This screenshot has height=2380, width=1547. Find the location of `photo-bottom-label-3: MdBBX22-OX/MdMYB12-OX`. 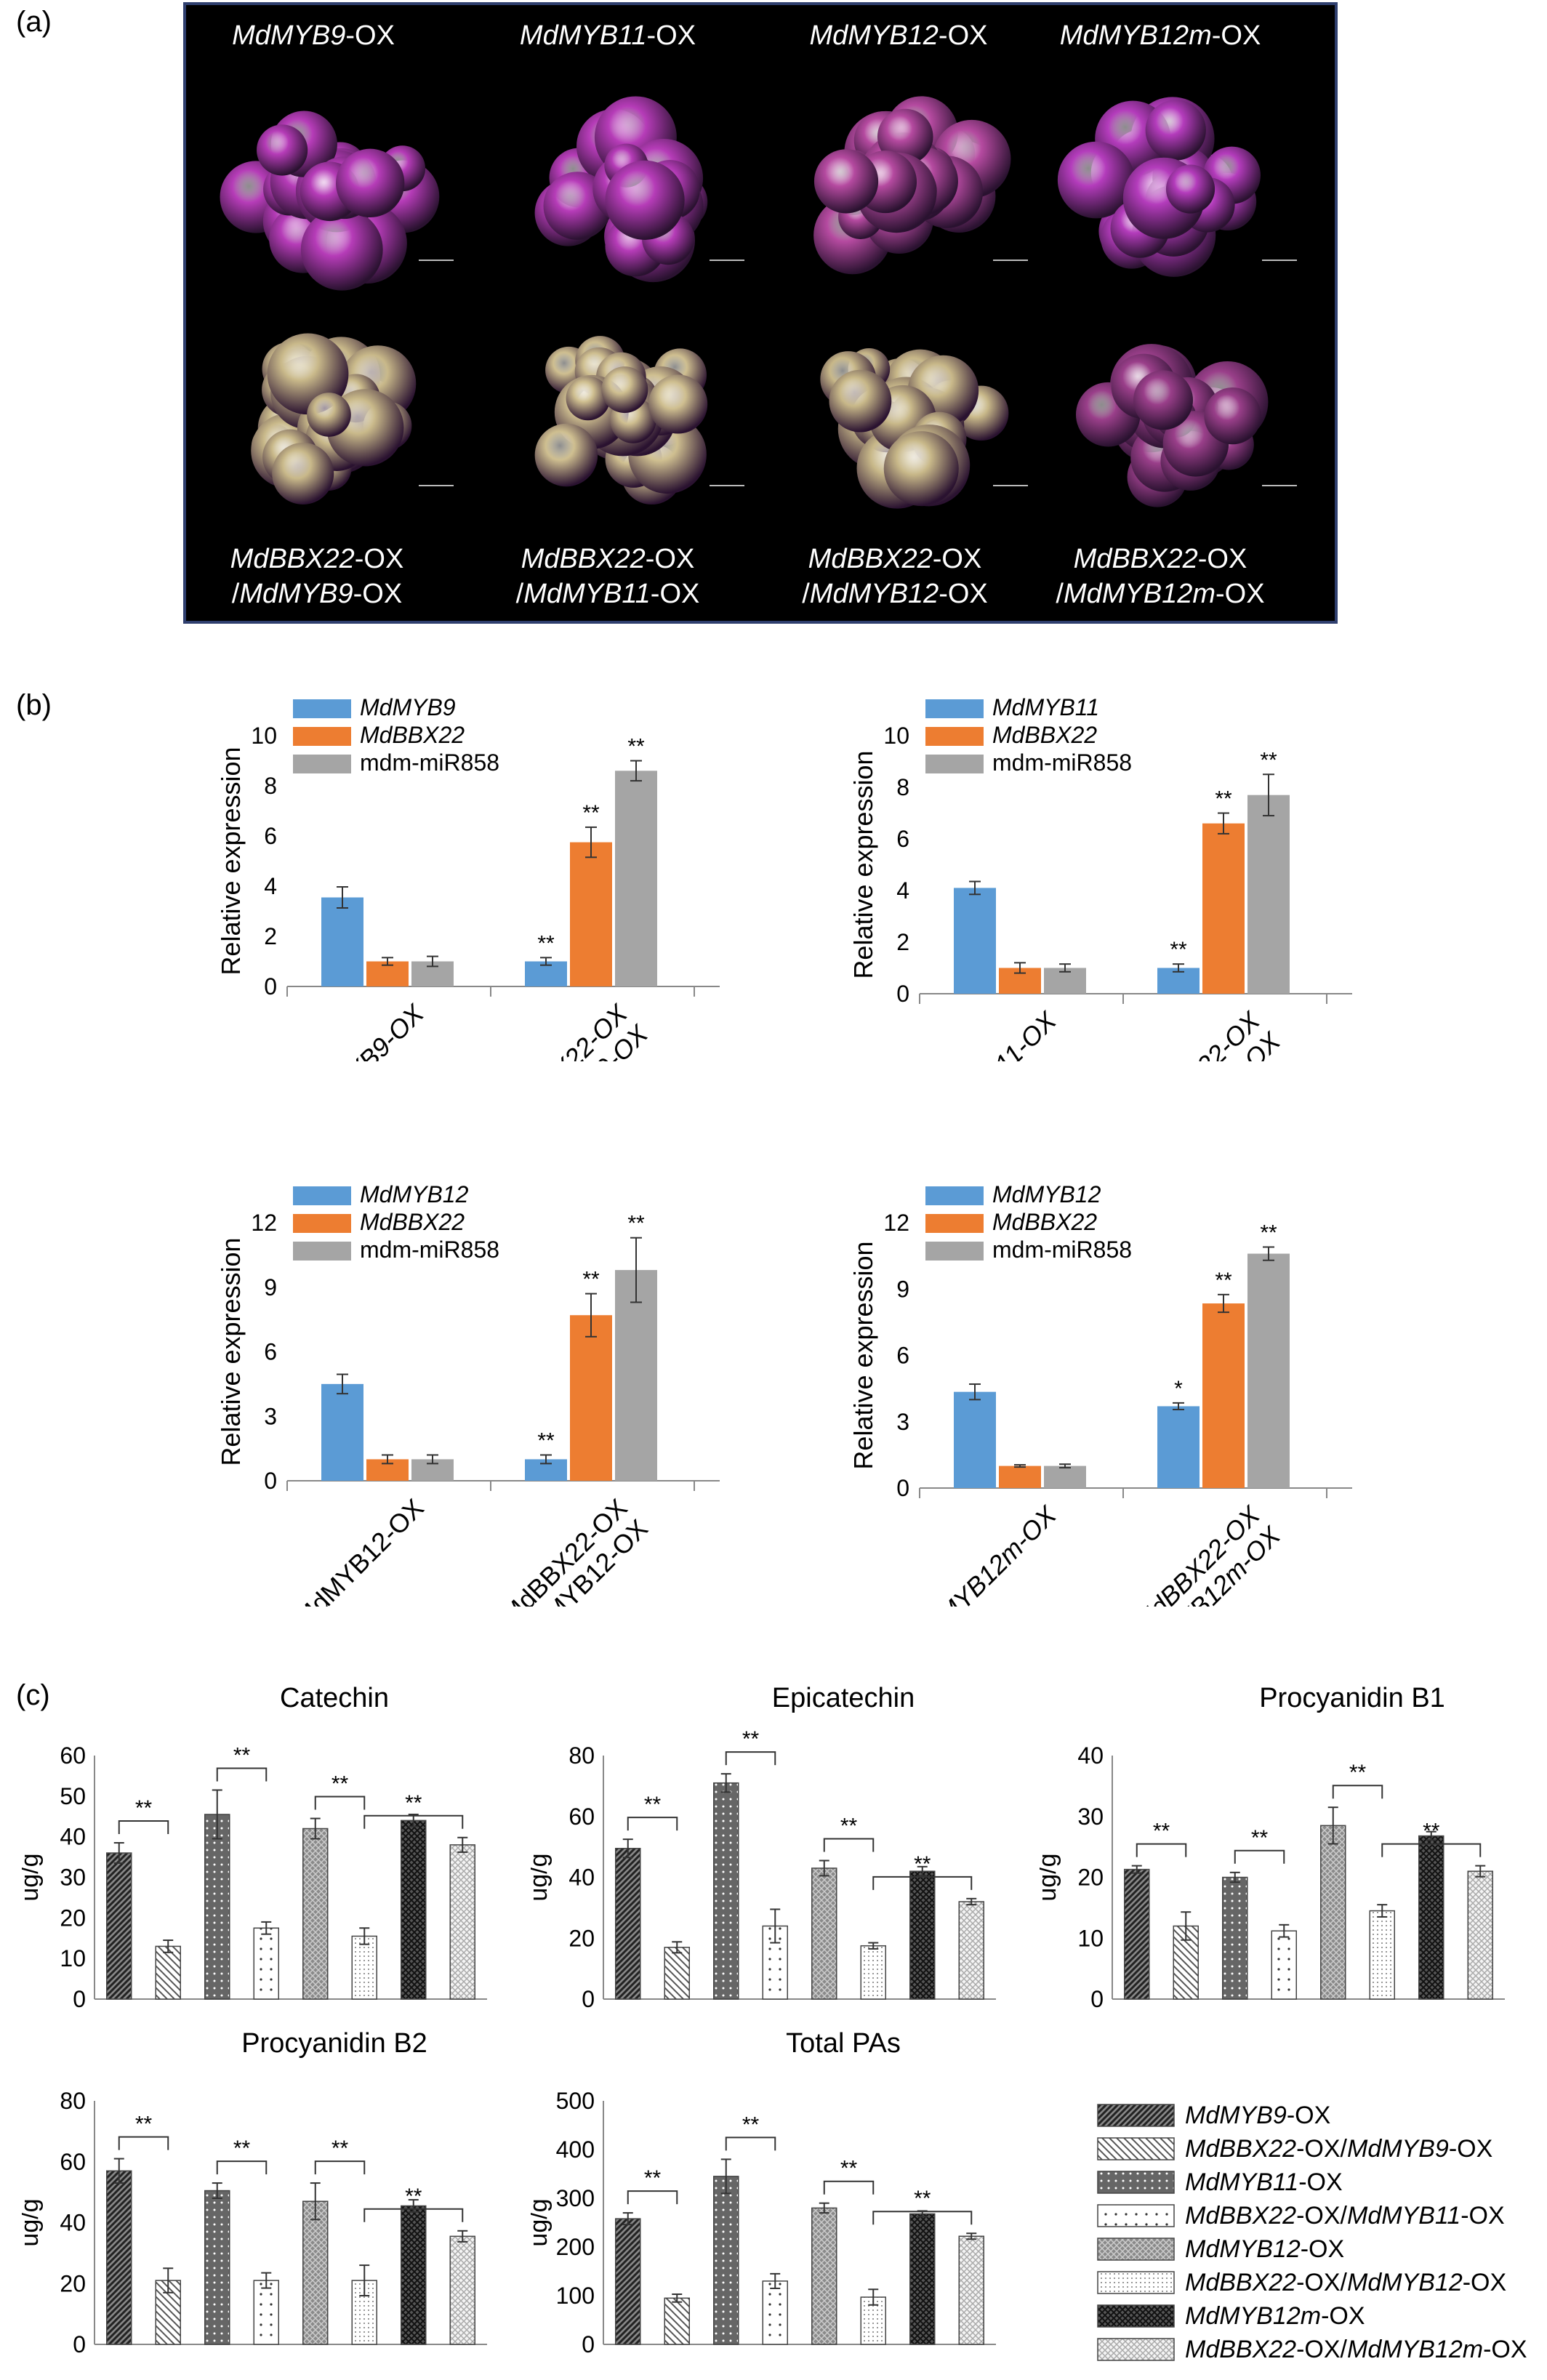

photo-bottom-label-3: MdBBX22-OX/MdMYB12-OX is located at coordinates (895, 576).